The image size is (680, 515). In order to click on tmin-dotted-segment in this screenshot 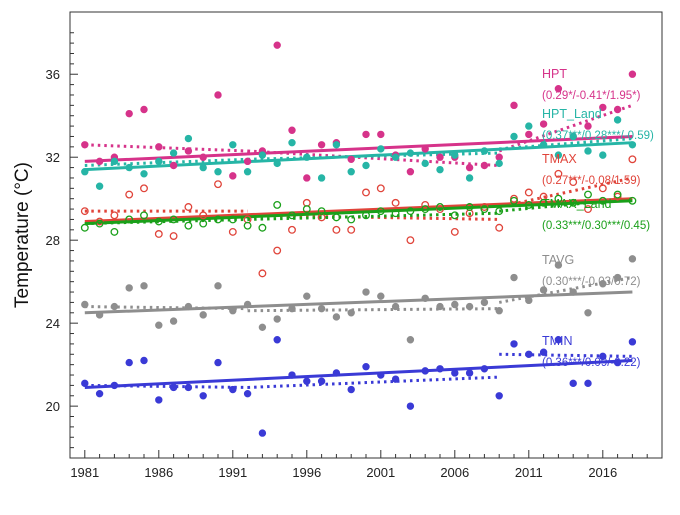, I will do `click(373, 382)`.